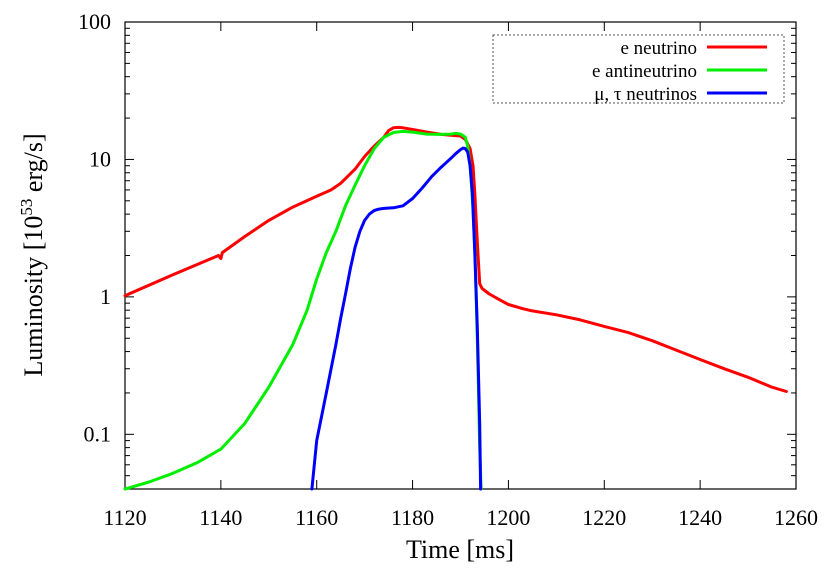 This screenshot has height=572, width=830. What do you see at coordinates (316, 517) in the screenshot?
I see `x-tick-label: 1160` at bounding box center [316, 517].